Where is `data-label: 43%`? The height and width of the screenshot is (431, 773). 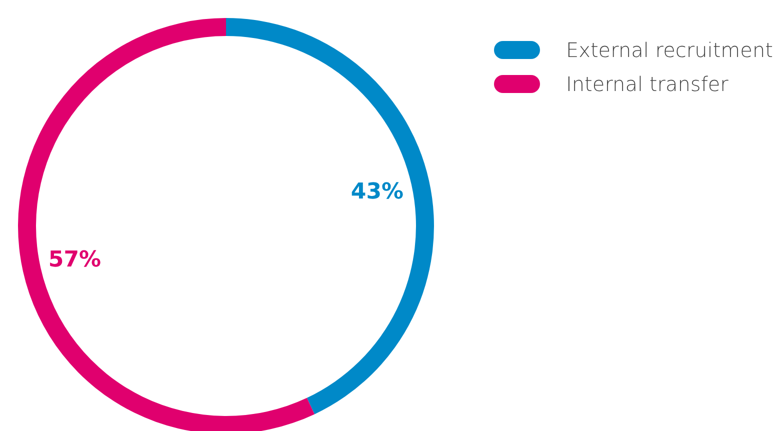 data-label: 43% is located at coordinates (377, 192).